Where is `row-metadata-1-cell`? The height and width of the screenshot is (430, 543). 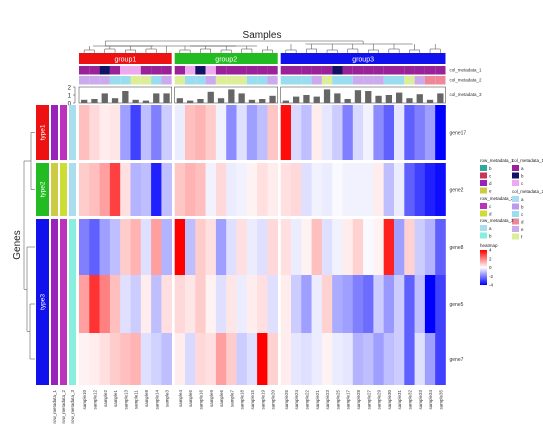 row-metadata-1-cell is located at coordinates (54, 359).